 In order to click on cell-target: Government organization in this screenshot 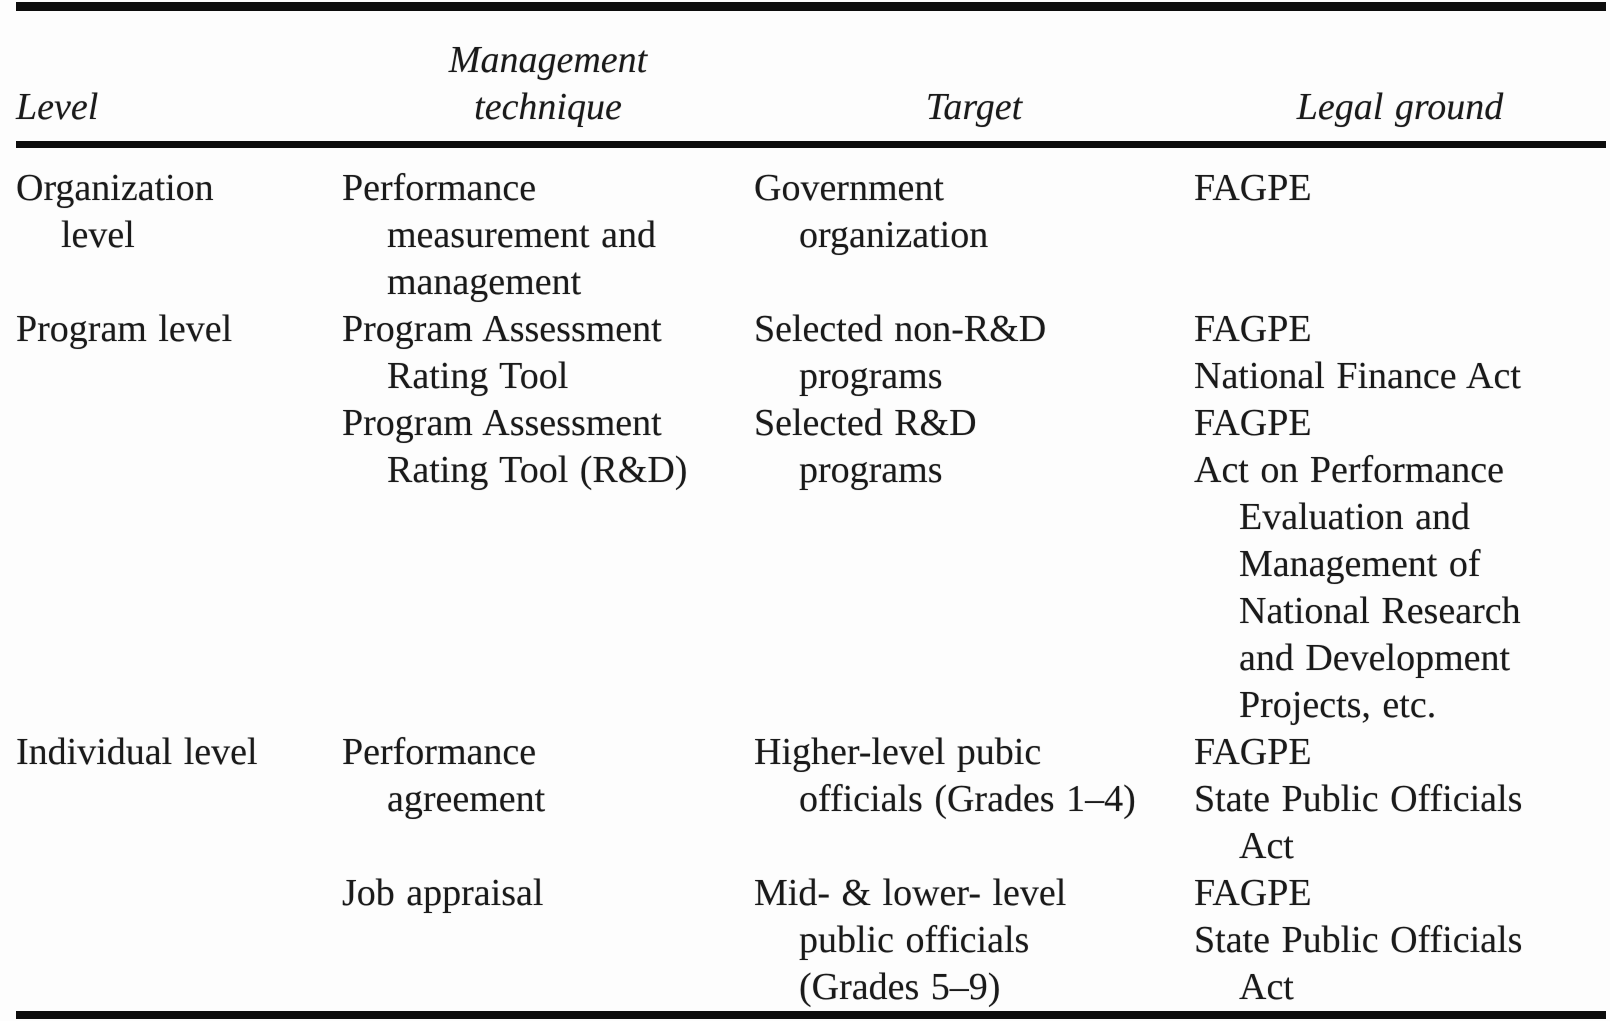, I will do `click(974, 235)`.